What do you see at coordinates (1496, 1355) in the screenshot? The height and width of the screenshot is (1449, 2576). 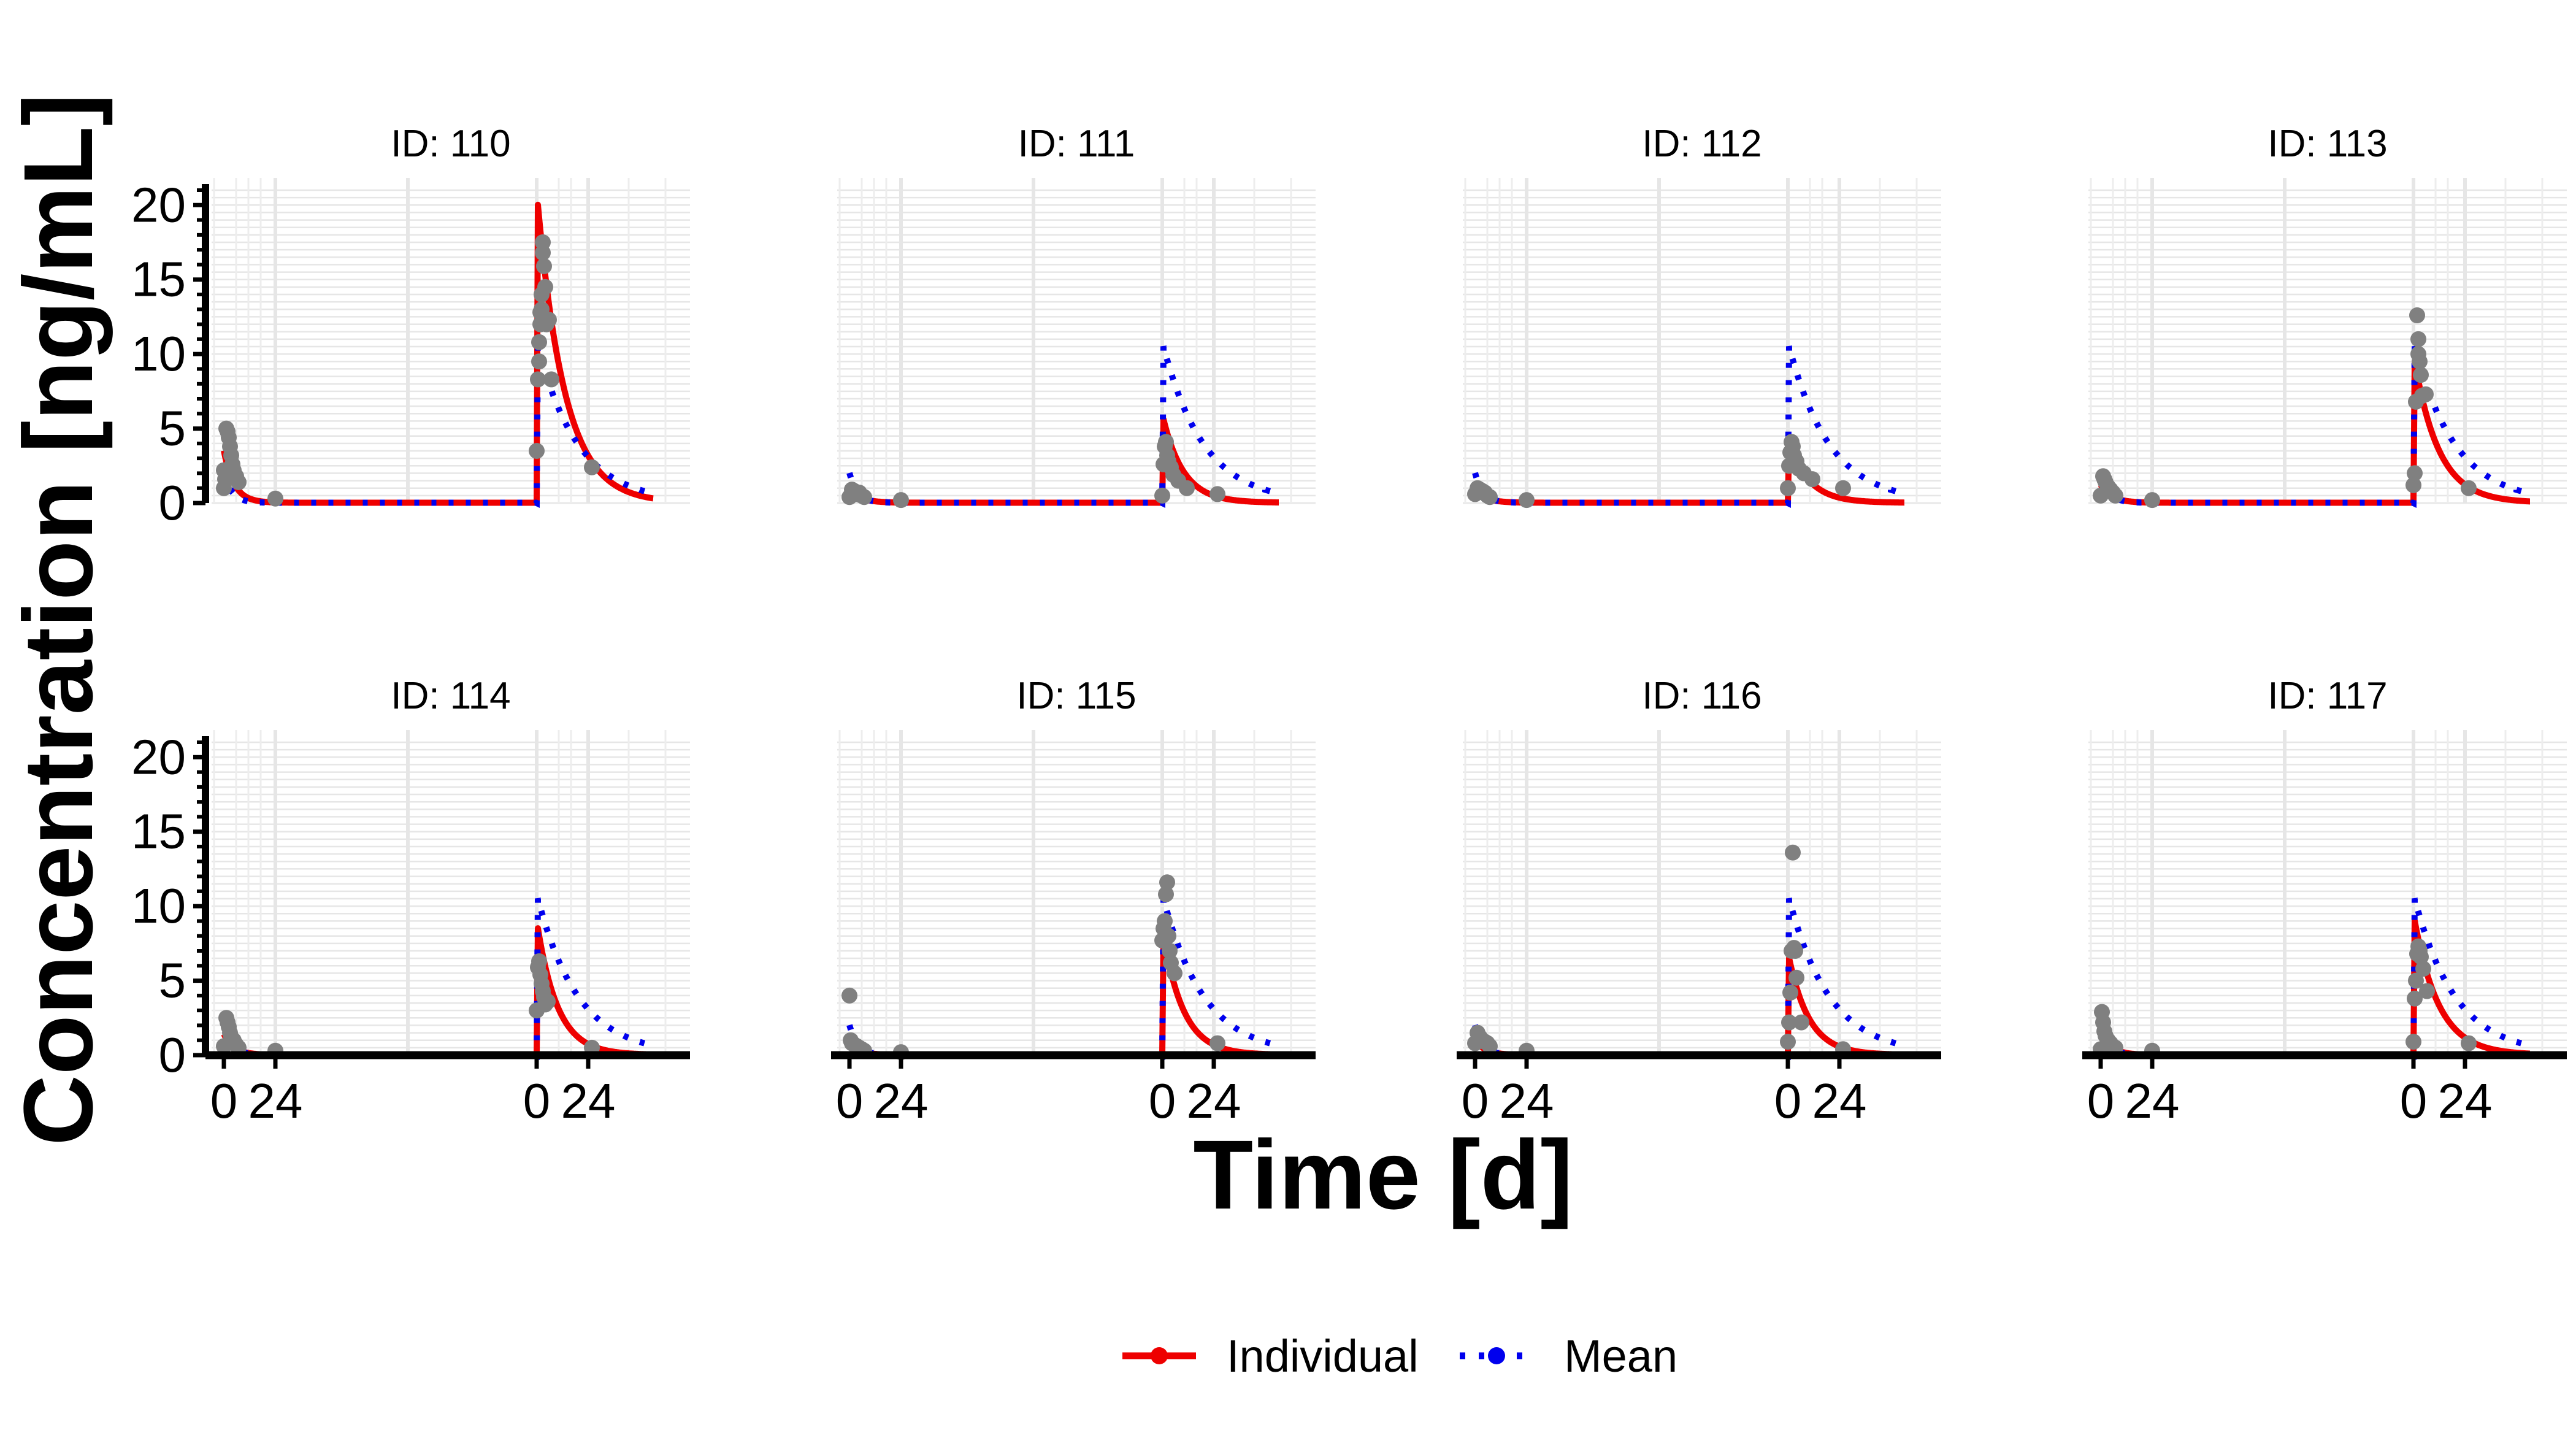 I see `legend-key-mean-dot` at bounding box center [1496, 1355].